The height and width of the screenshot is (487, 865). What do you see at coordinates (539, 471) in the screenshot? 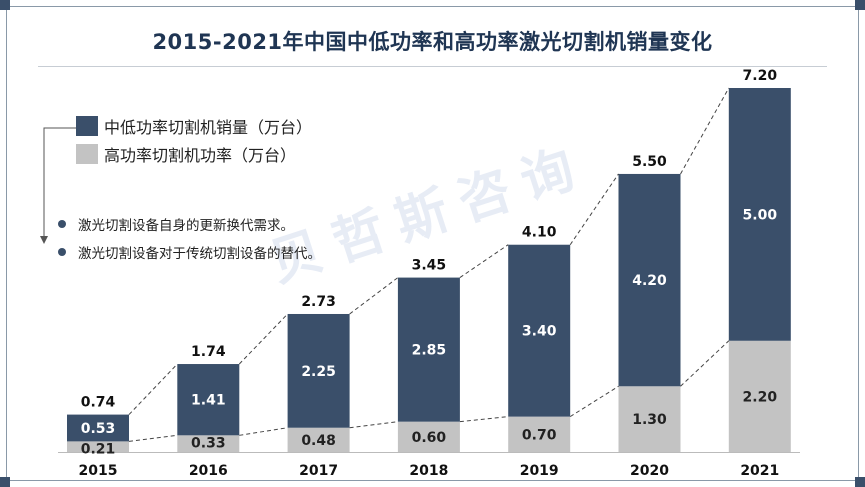
I see `x-tick-label: 2019` at bounding box center [539, 471].